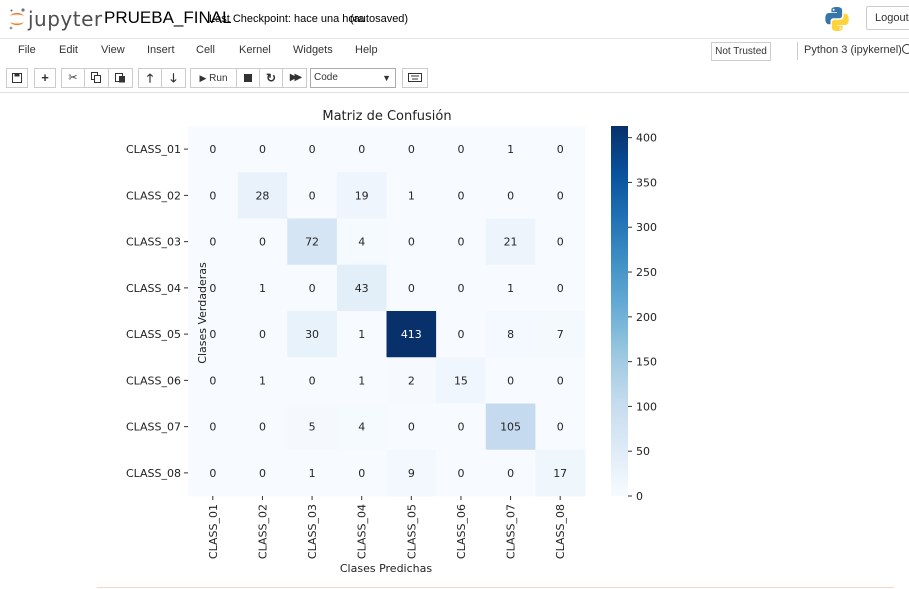 This screenshot has height=589, width=909. Describe the element at coordinates (255, 50) in the screenshot. I see `menu-kernel: Kernel` at that location.